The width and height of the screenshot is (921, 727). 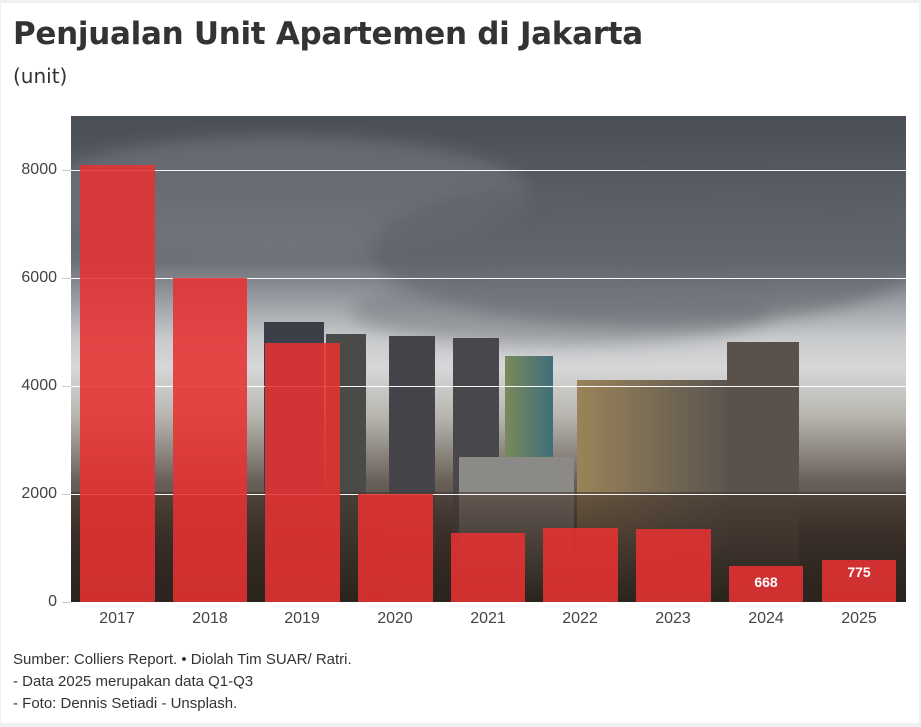 What do you see at coordinates (52, 601) in the screenshot?
I see `y-tick-label: 0` at bounding box center [52, 601].